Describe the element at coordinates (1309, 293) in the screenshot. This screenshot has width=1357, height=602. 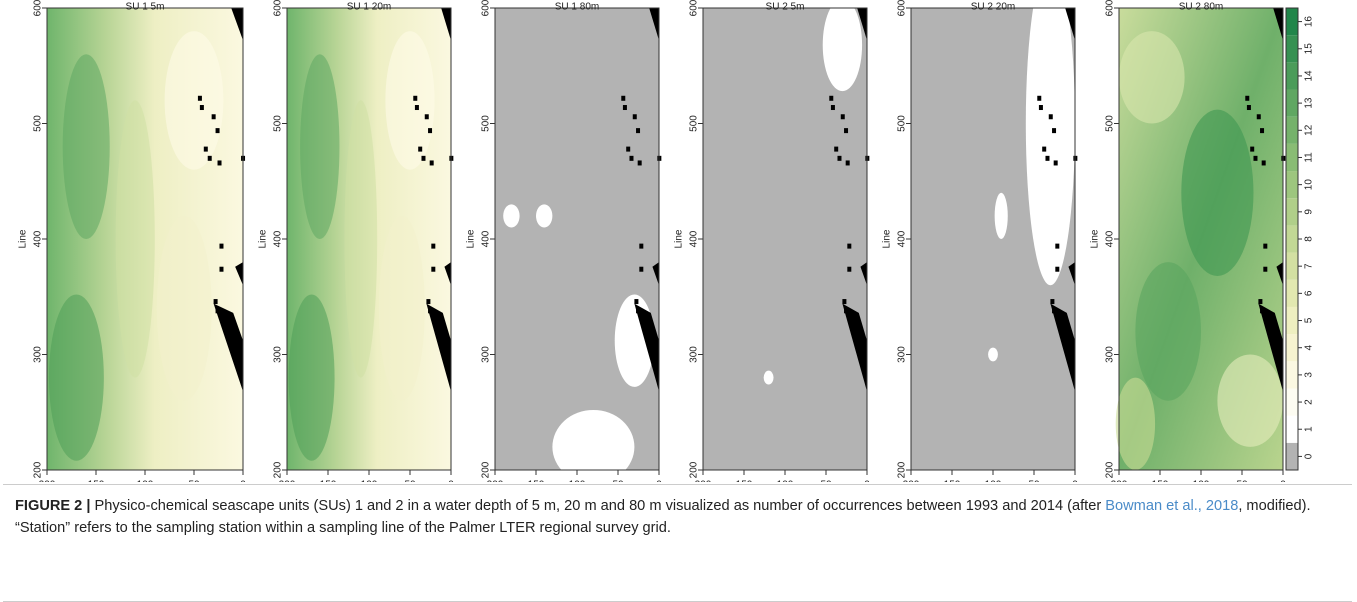
I see `colorbar-tick-label: 6` at that location.